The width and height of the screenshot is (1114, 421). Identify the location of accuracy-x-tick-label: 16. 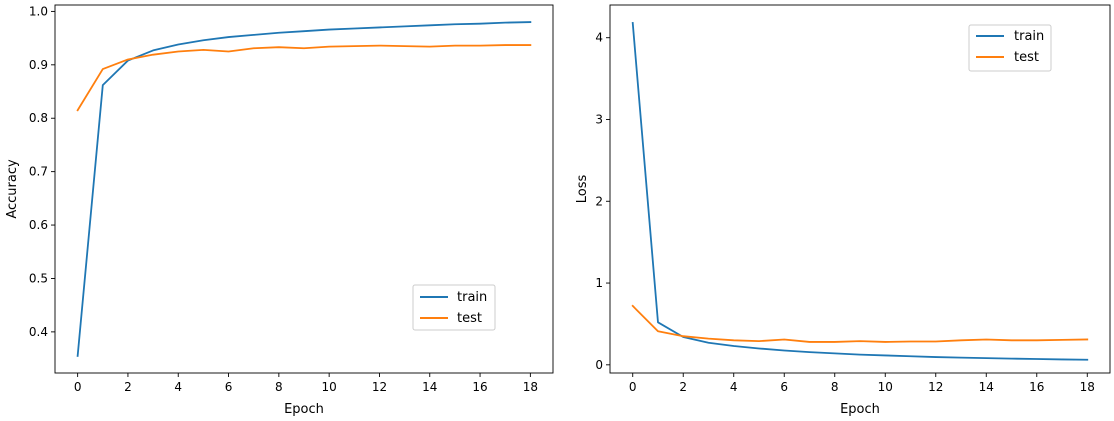
(479, 387).